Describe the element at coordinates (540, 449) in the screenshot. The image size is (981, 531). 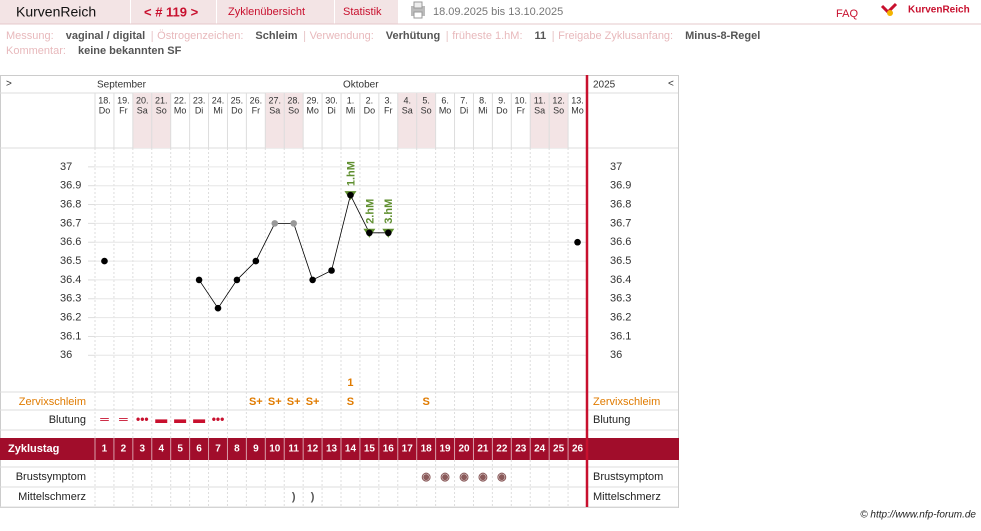
I see `cycle-day: 24` at that location.